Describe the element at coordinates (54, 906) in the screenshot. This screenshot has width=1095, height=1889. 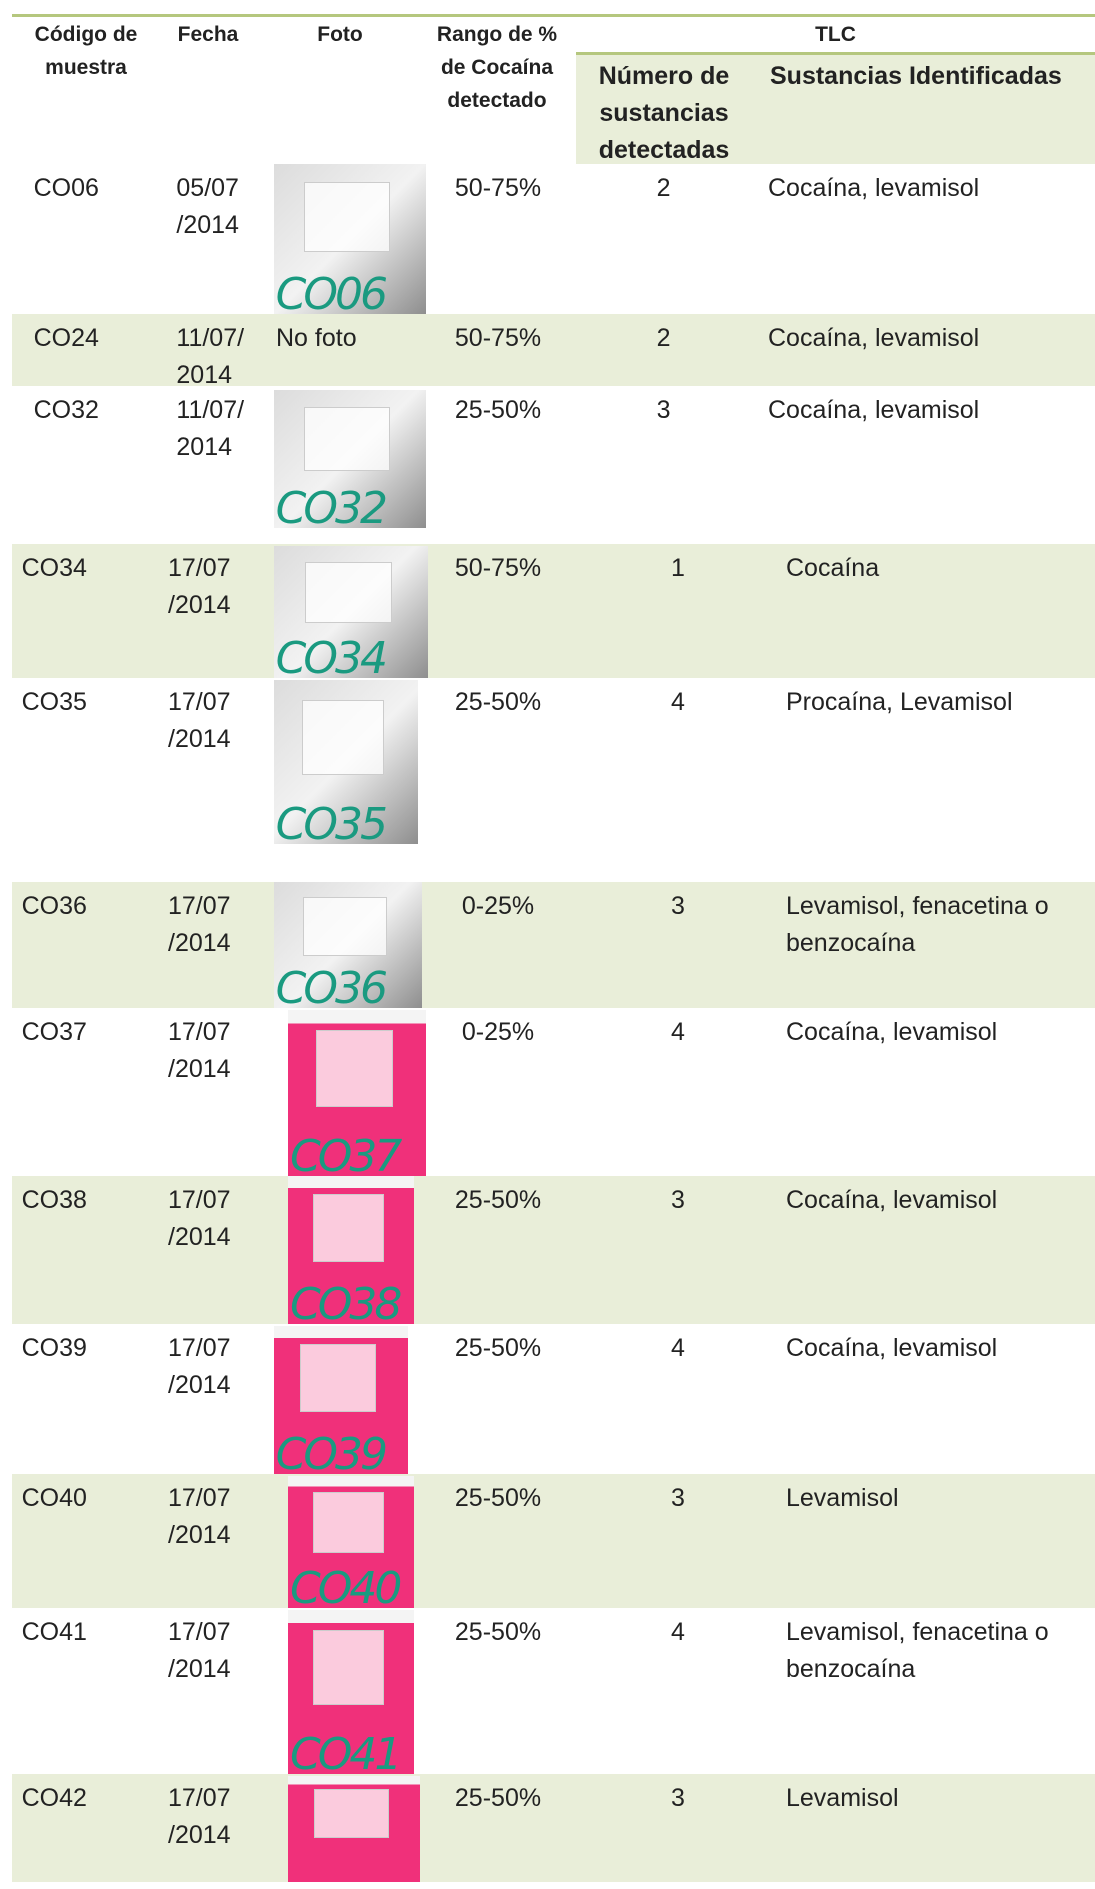
I see `code: CO36` at that location.